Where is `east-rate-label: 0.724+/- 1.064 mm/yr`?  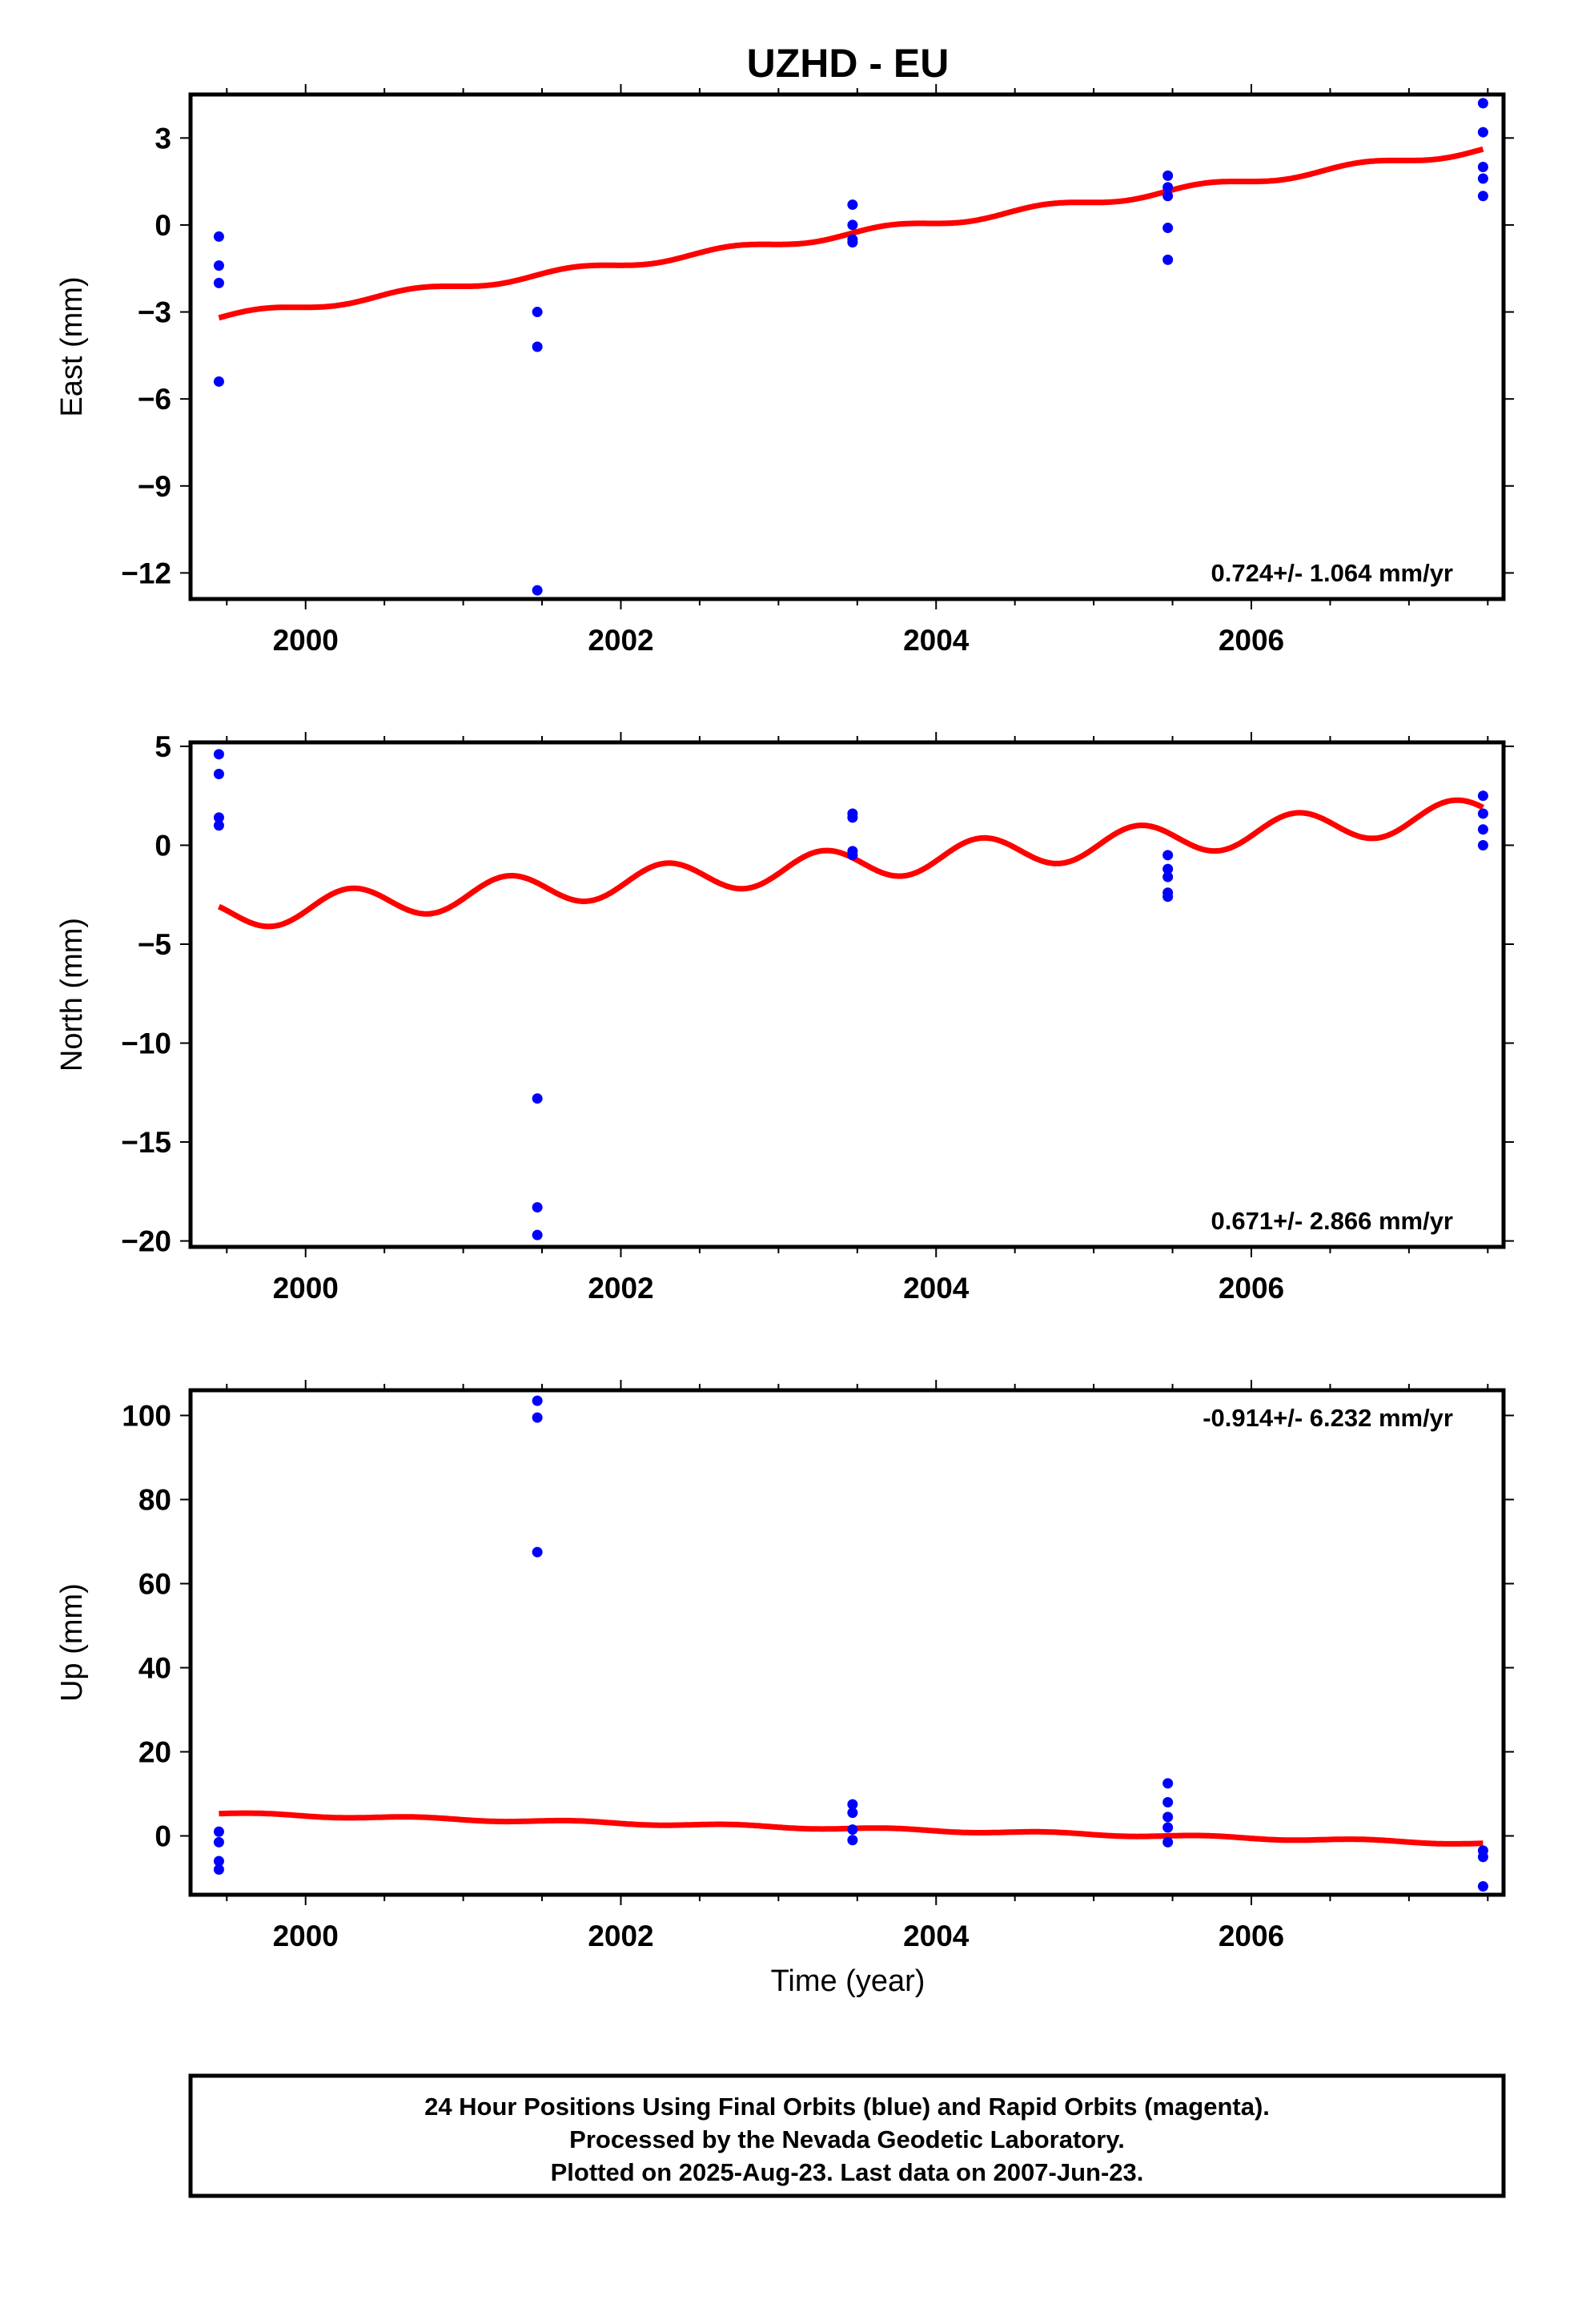 east-rate-label: 0.724+/- 1.064 mm/yr is located at coordinates (1332, 573).